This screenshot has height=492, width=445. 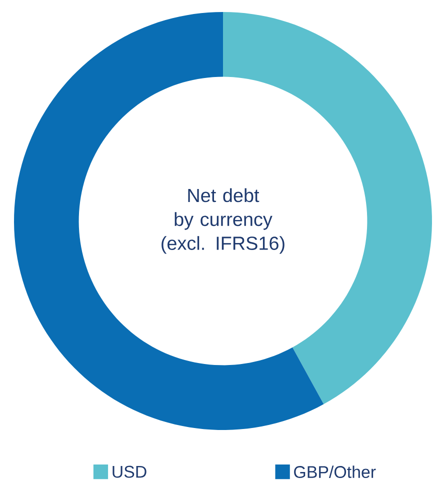 I want to click on legend-label: USD, so click(x=129, y=472).